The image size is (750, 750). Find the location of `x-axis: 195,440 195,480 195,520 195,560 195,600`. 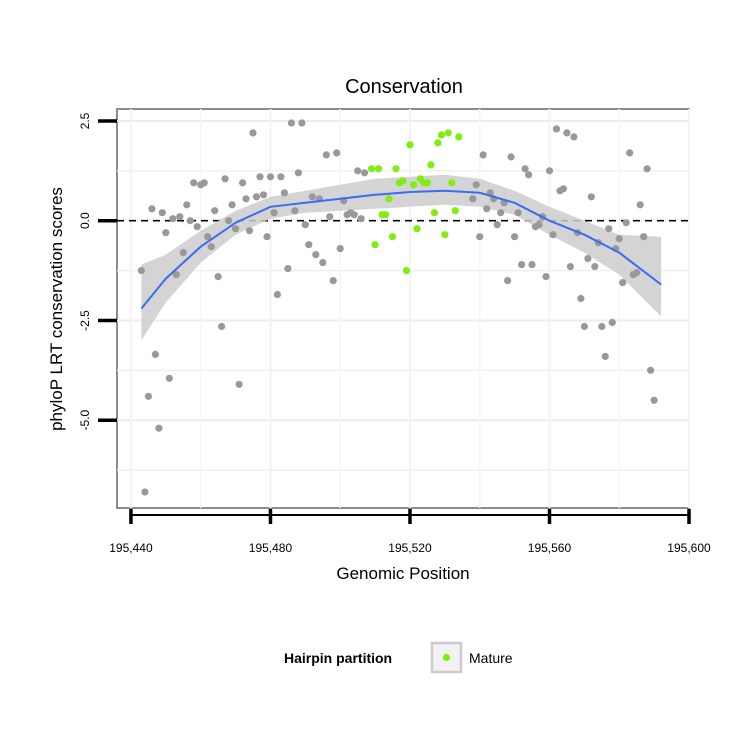

x-axis: 195,440 195,480 195,520 195,560 195,600 is located at coordinates (410, 532).